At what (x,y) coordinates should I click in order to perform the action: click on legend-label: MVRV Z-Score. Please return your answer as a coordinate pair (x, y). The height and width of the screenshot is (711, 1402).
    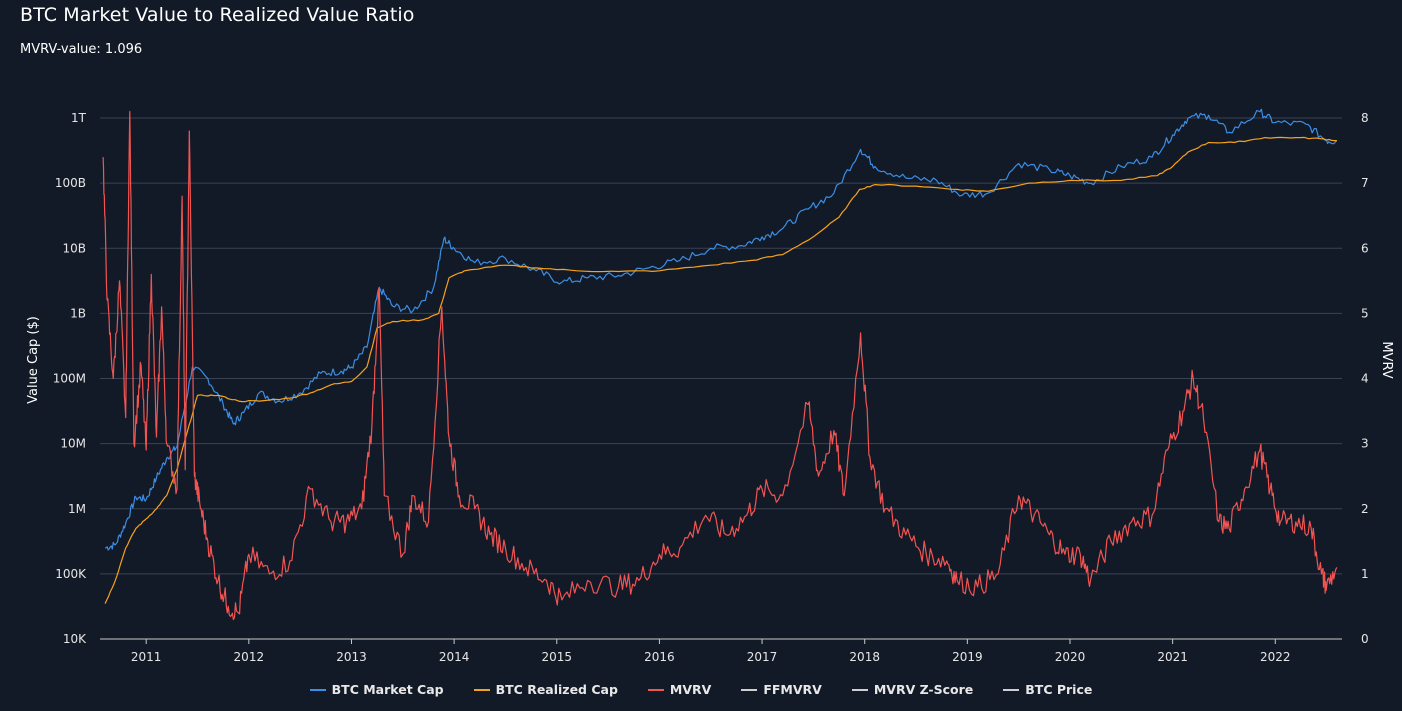
    Looking at the image, I should click on (923, 689).